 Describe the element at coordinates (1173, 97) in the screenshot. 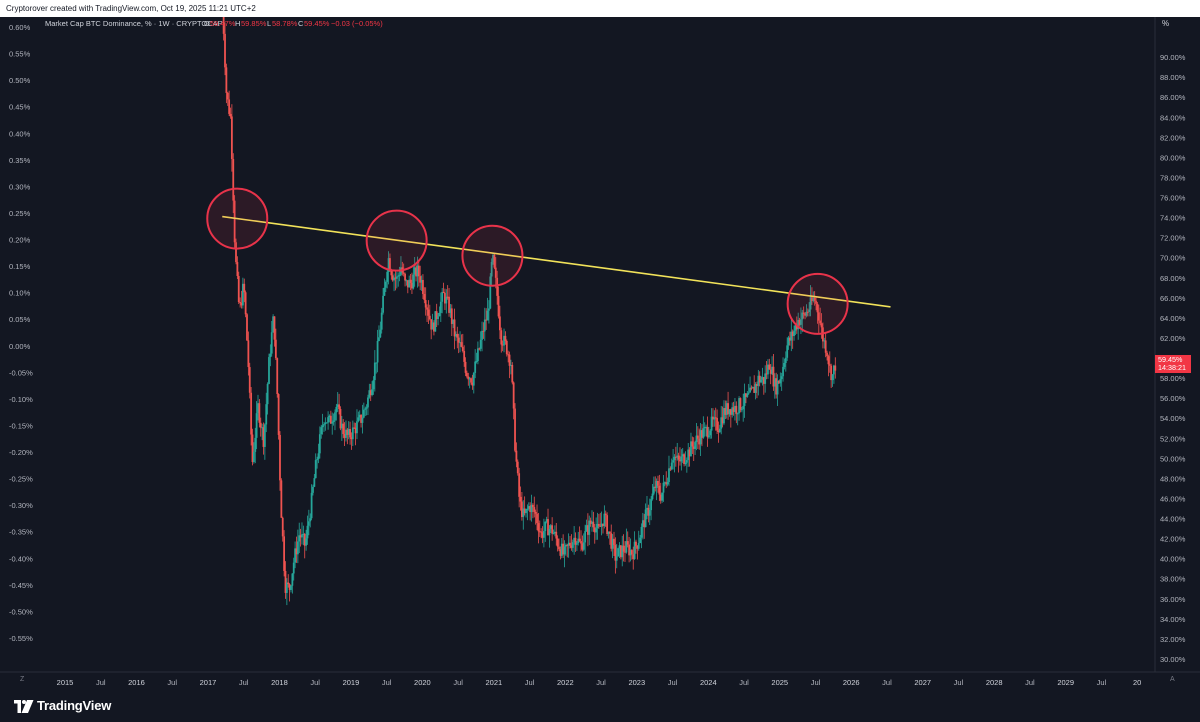

I see `right-axis-tick-label: 86.00%` at that location.